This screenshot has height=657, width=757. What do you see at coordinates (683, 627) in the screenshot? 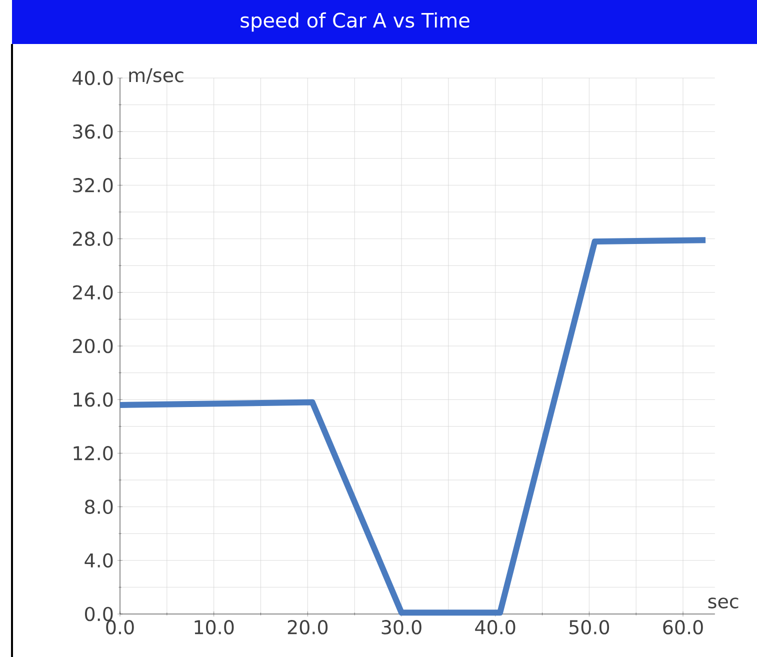
I see `x-tick-label: 60.0` at bounding box center [683, 627].